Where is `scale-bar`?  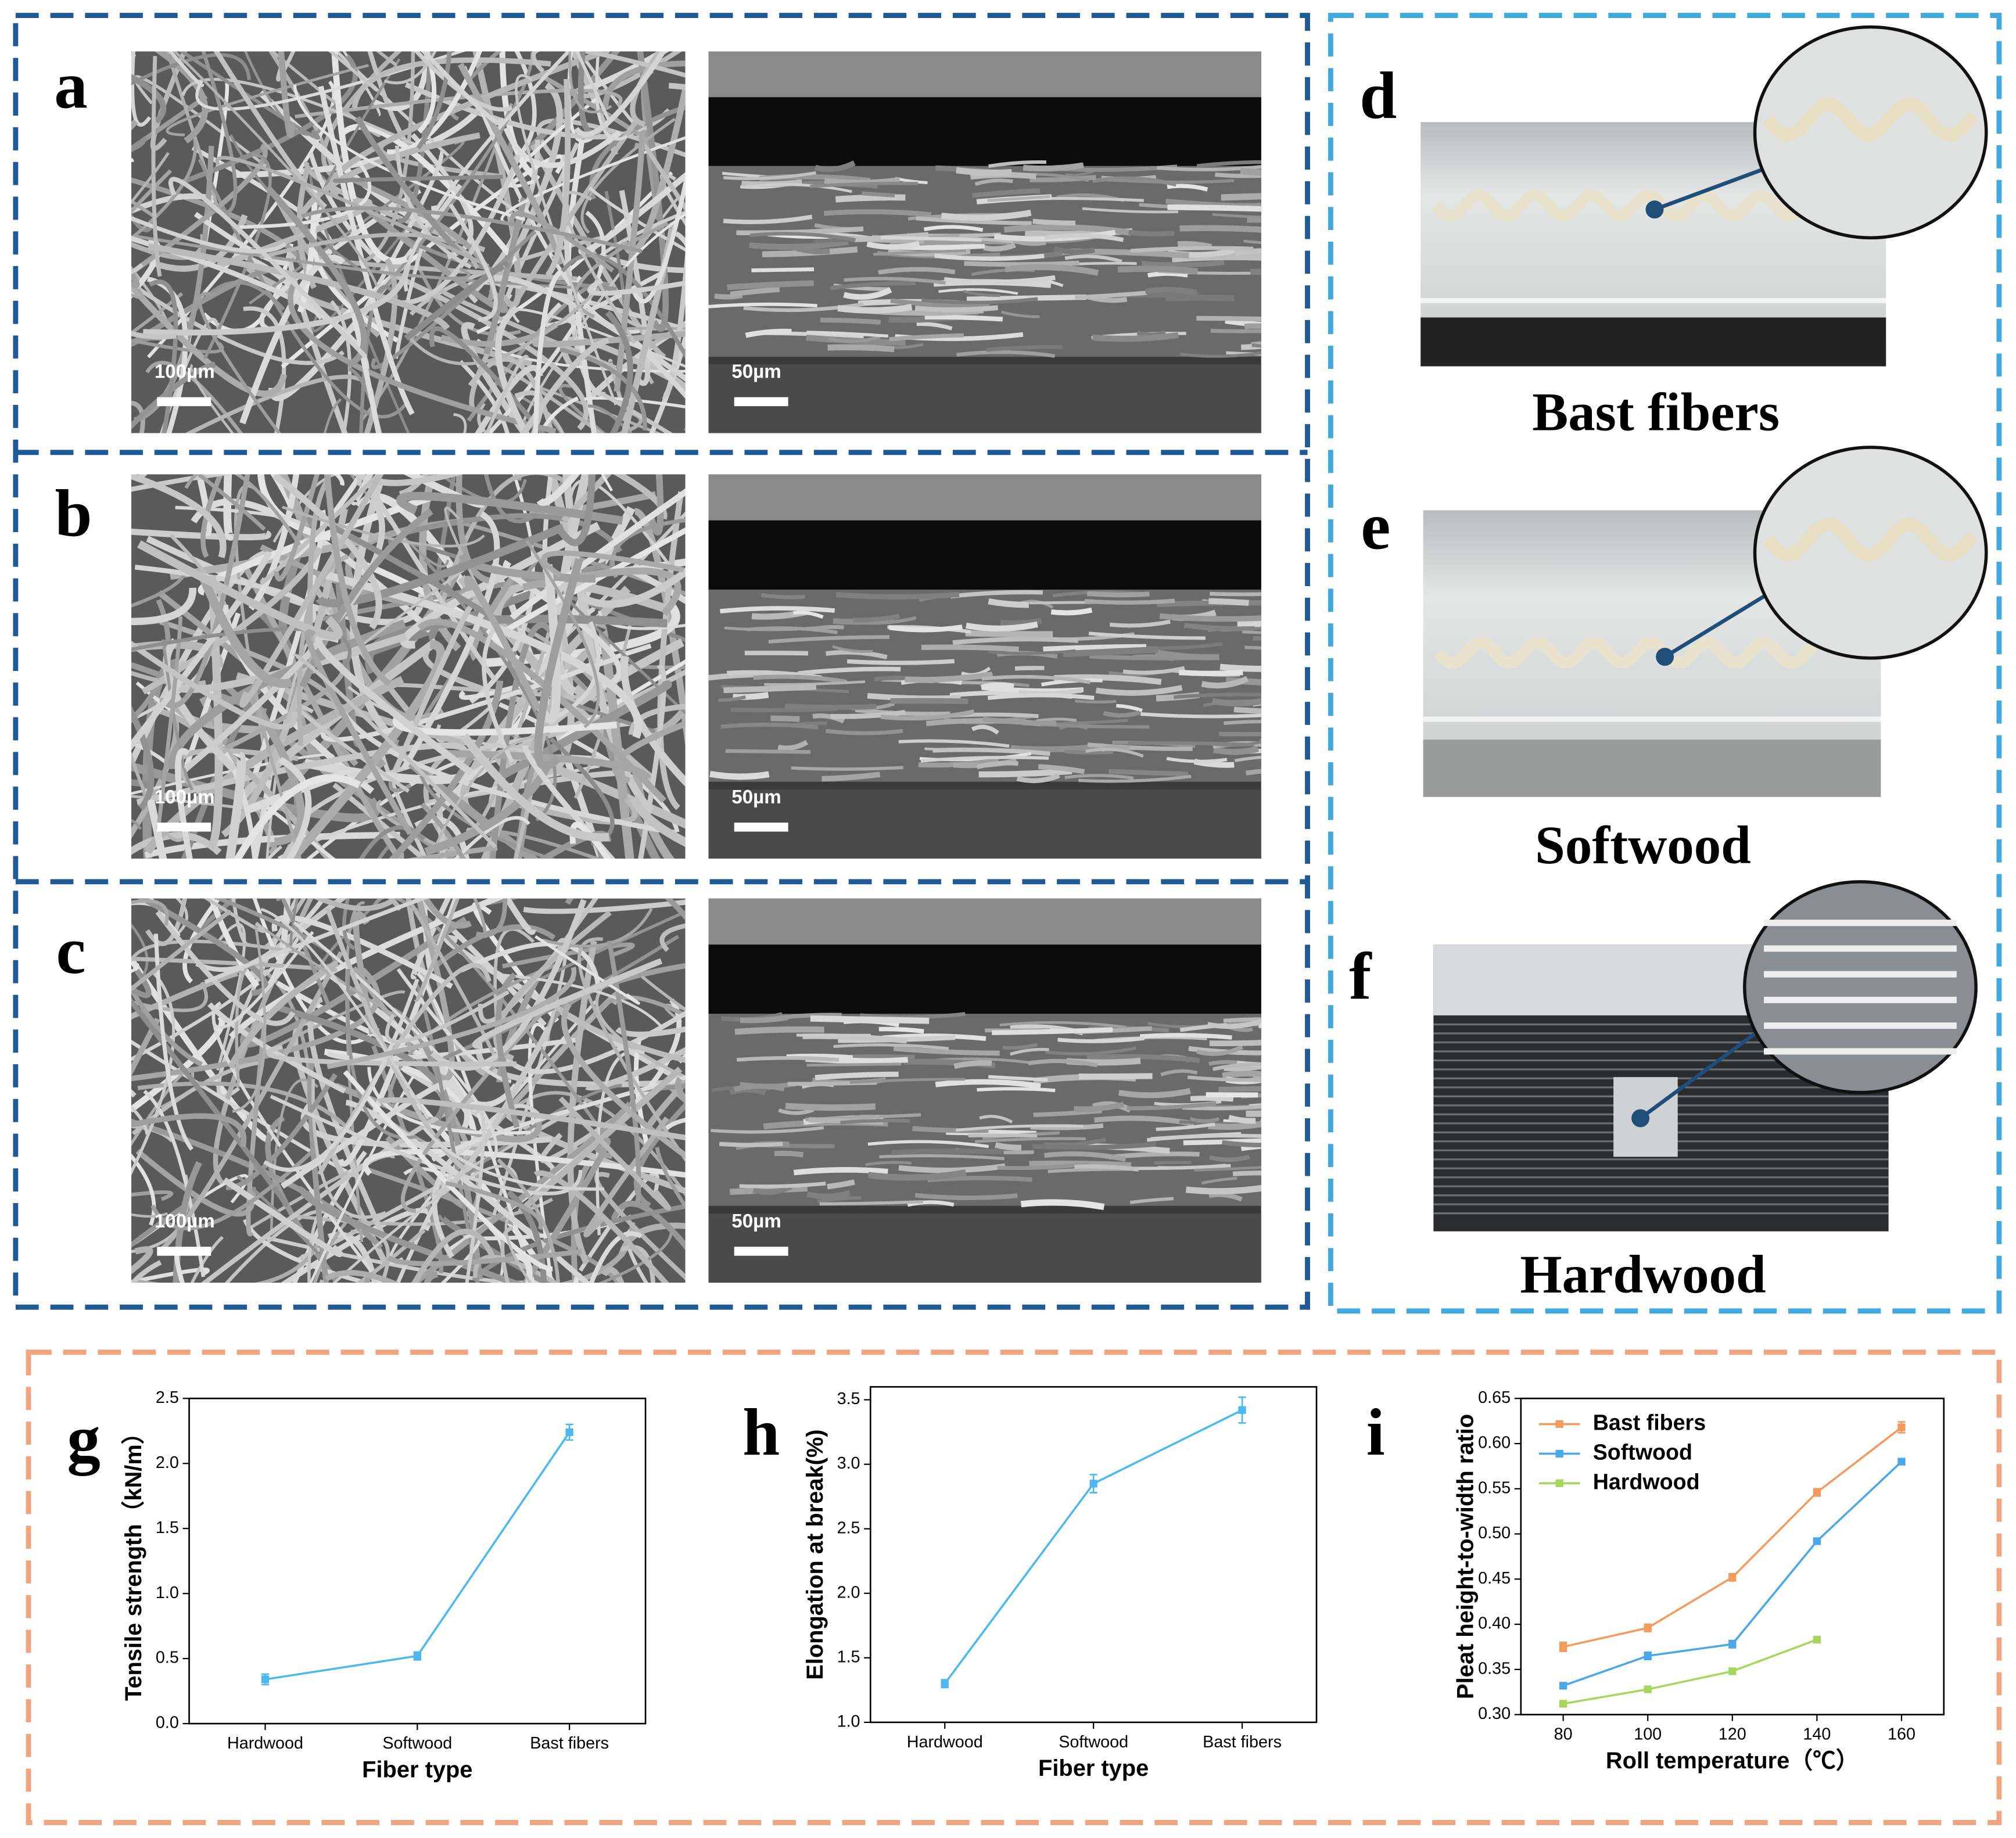
scale-bar is located at coordinates (184, 402).